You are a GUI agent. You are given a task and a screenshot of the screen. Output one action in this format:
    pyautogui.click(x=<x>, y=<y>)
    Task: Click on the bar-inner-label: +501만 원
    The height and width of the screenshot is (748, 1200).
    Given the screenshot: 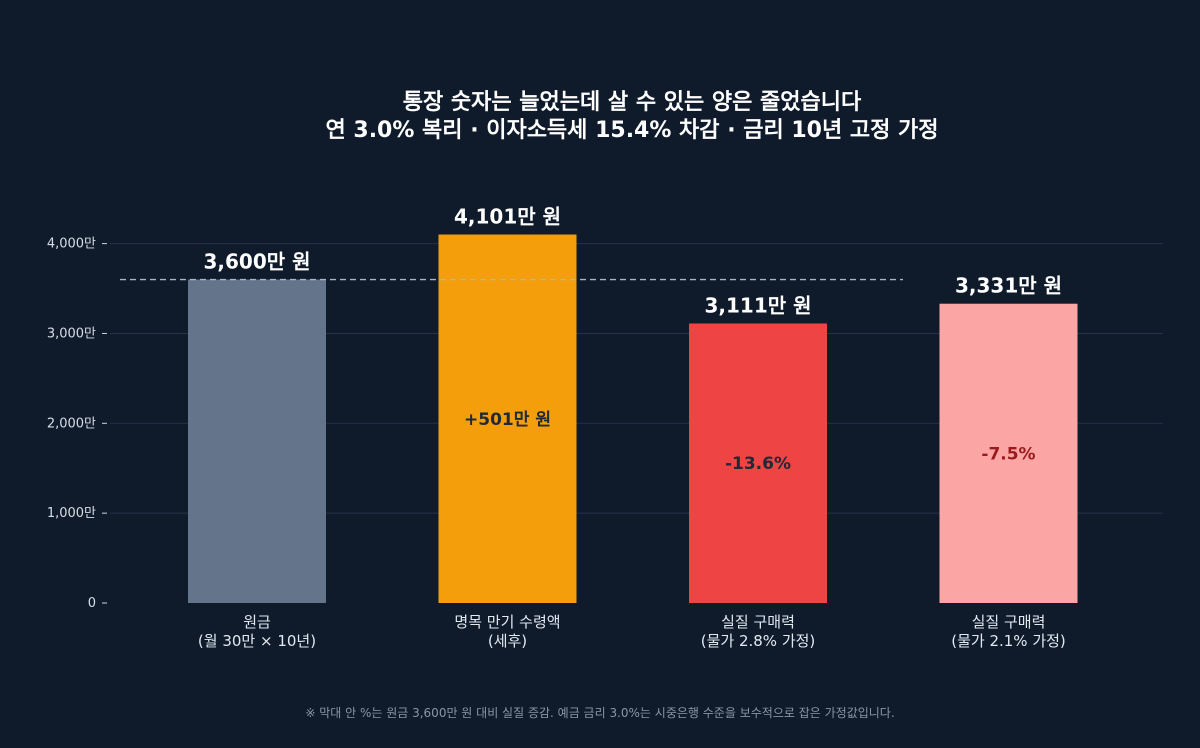 What is the action you would take?
    pyautogui.click(x=507, y=420)
    